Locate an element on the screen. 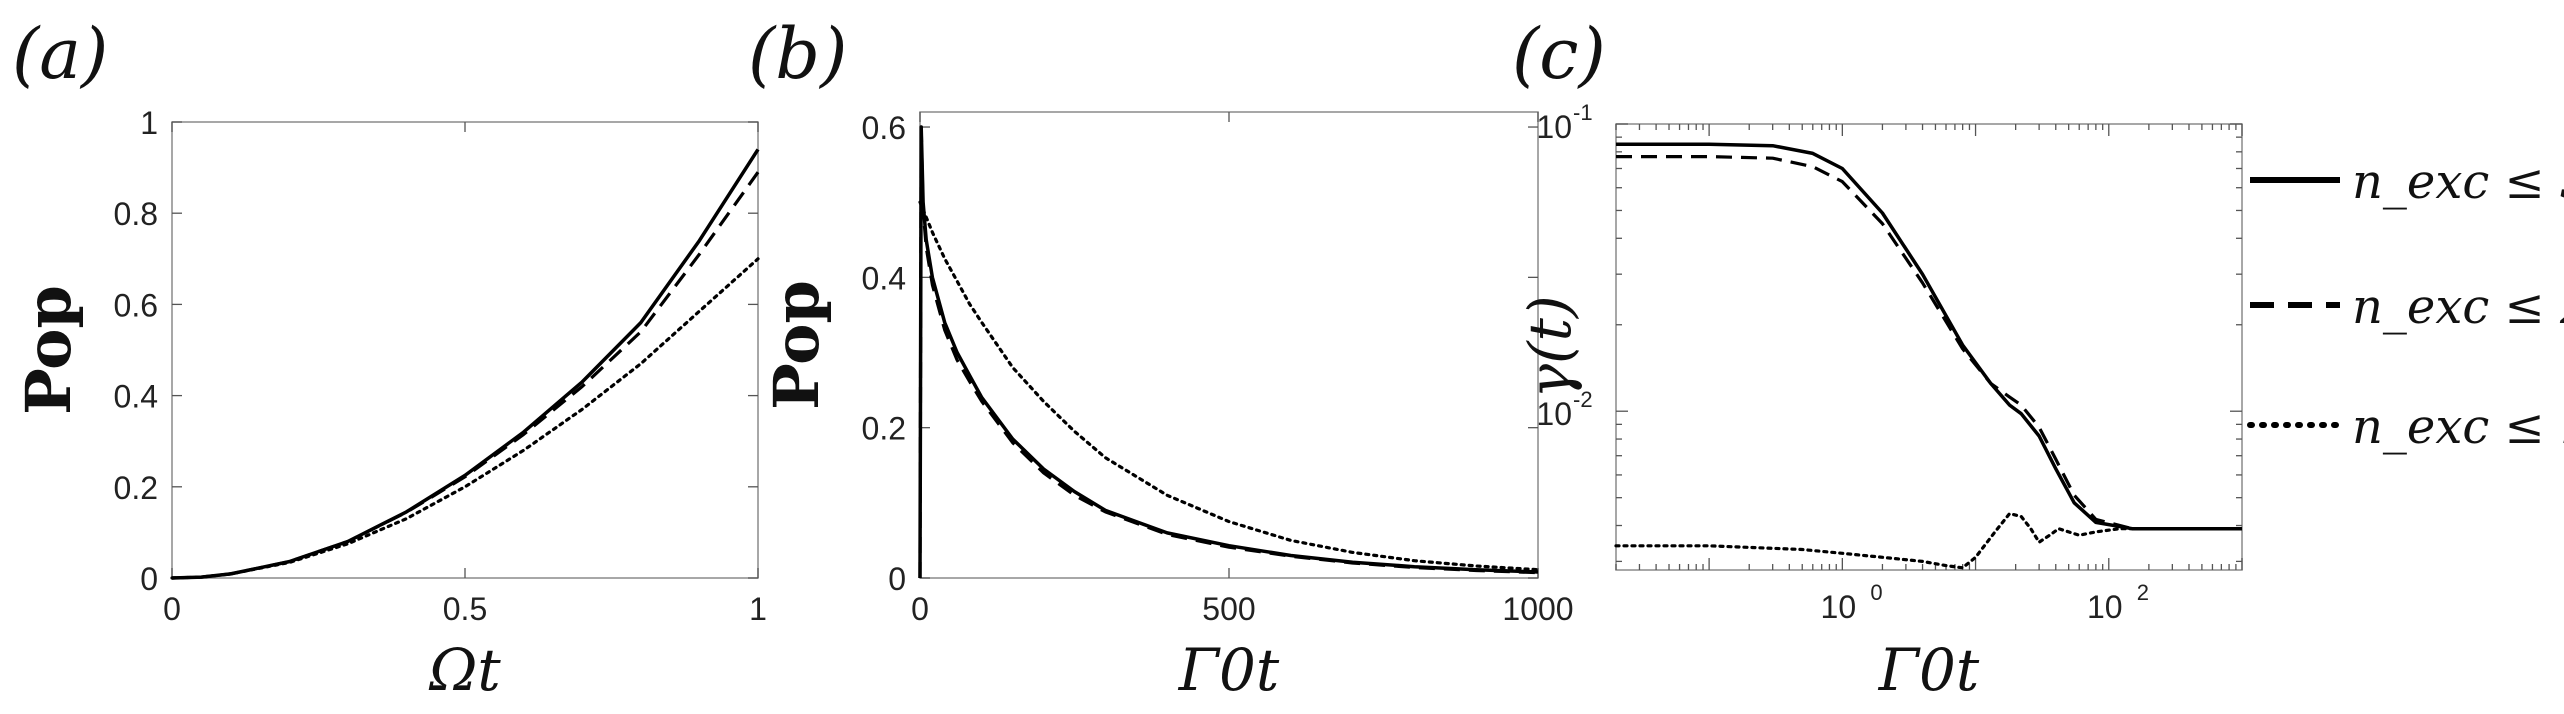  x-tick-label: 1 is located at coordinates (758, 609).